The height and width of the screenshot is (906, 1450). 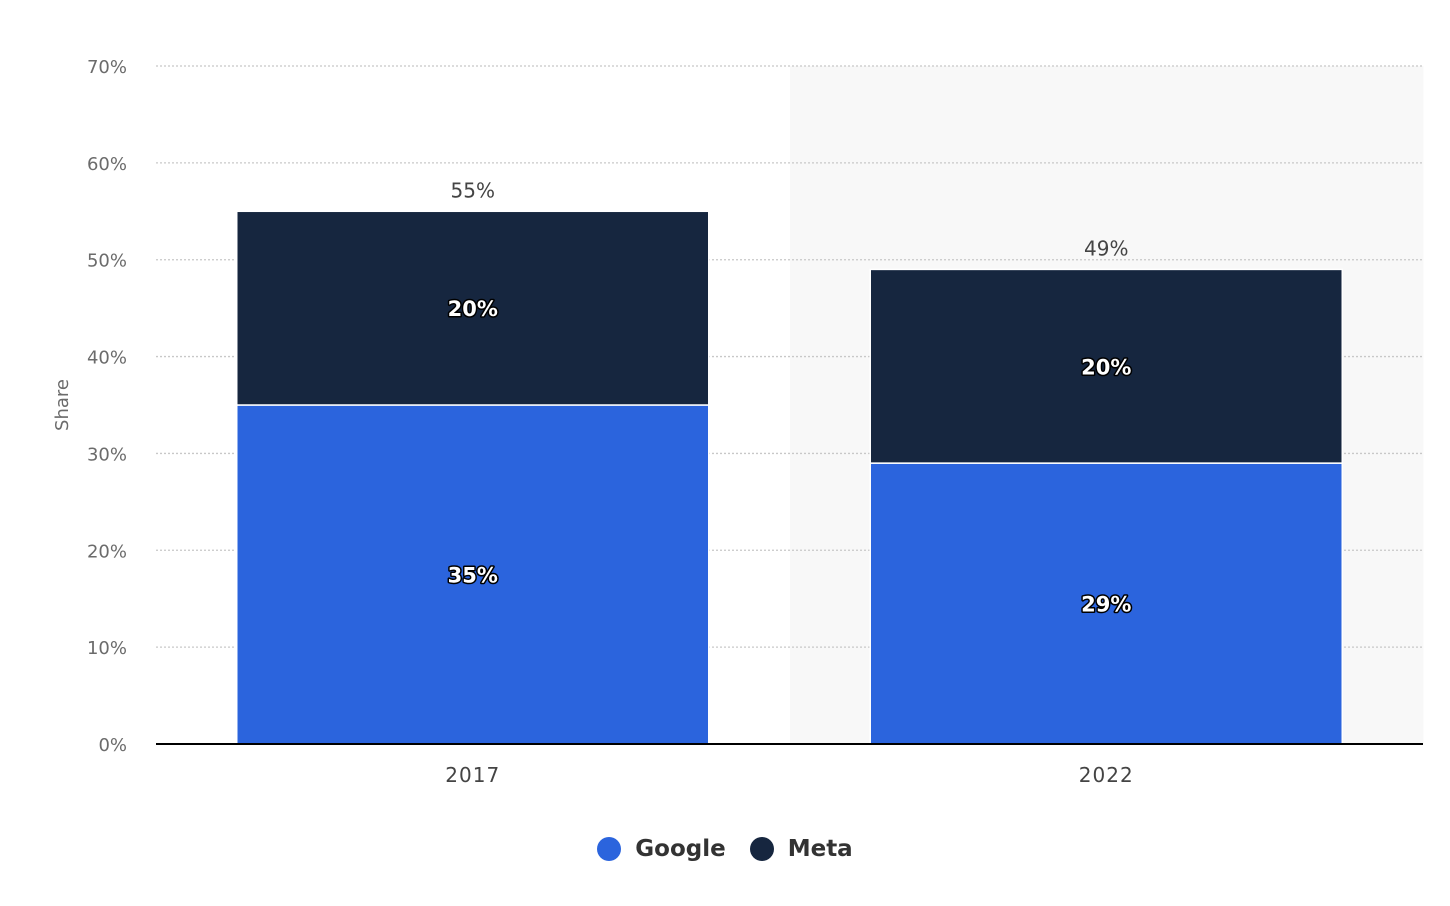 What do you see at coordinates (1106, 775) in the screenshot?
I see `x-tick-label-2022: 2022` at bounding box center [1106, 775].